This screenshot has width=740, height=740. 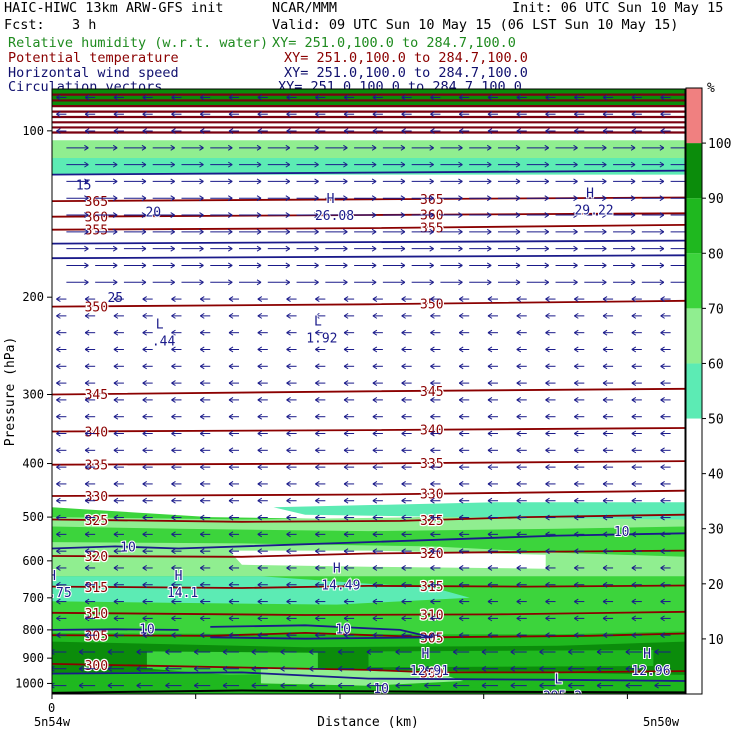 I want to click on colorbar-unit: %, so click(x=711, y=88).